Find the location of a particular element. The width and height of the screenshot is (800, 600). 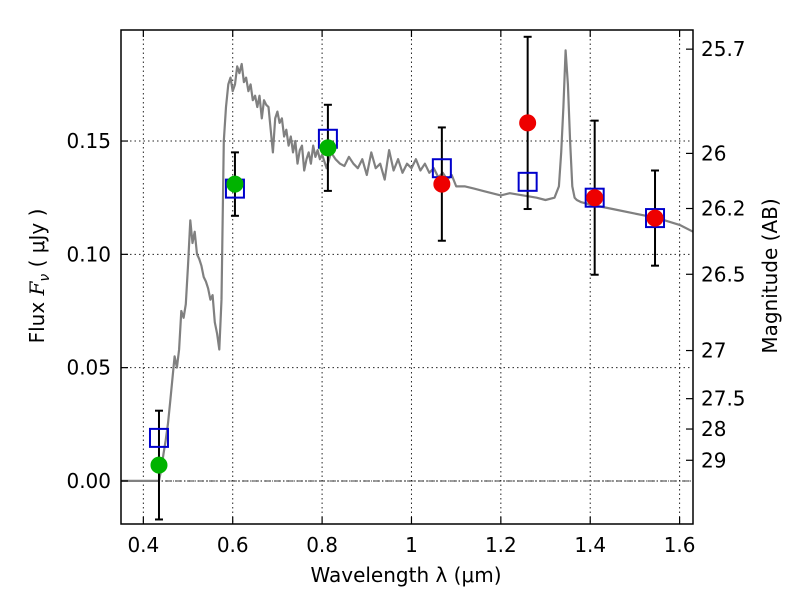

x-tick-label-5: 1.4 is located at coordinates (590, 545).